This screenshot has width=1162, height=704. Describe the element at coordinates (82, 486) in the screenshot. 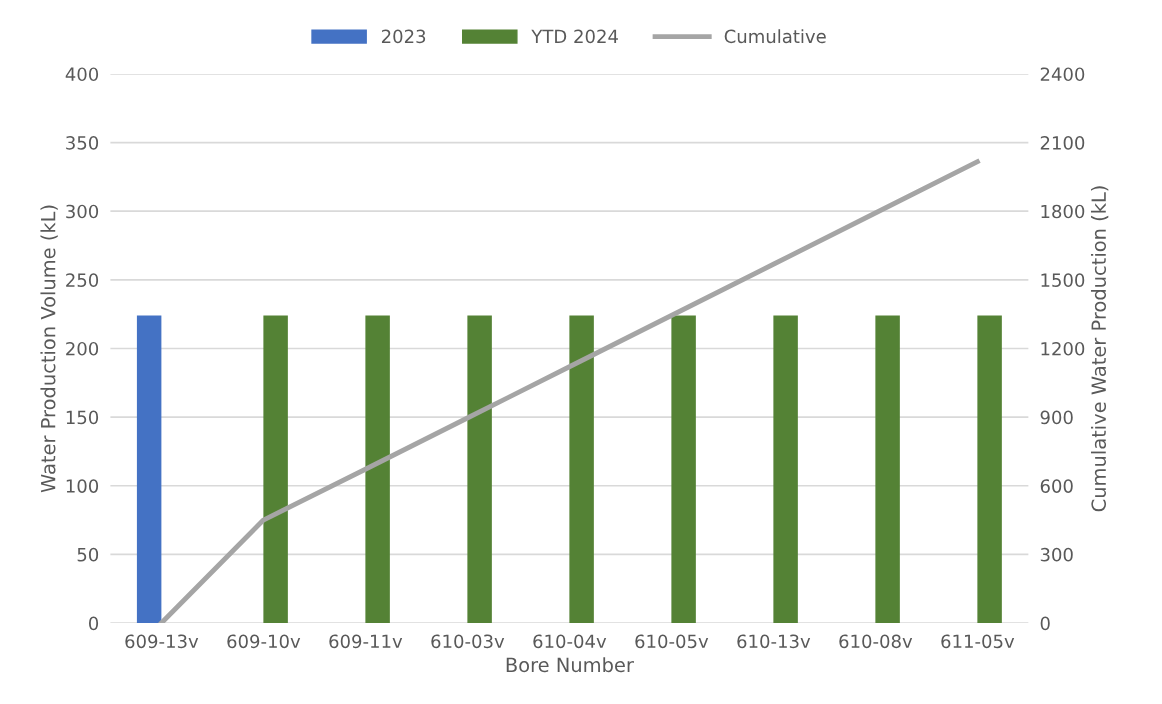

I see `y-tick-label: 100` at that location.